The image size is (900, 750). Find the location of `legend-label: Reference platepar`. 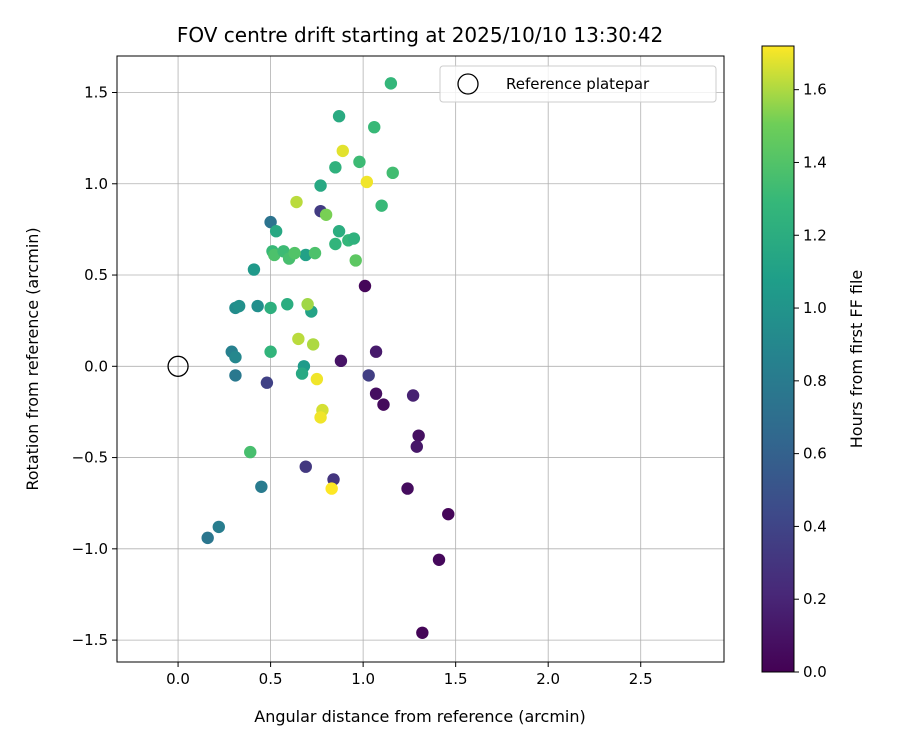

legend-label: Reference platepar is located at coordinates (578, 84).